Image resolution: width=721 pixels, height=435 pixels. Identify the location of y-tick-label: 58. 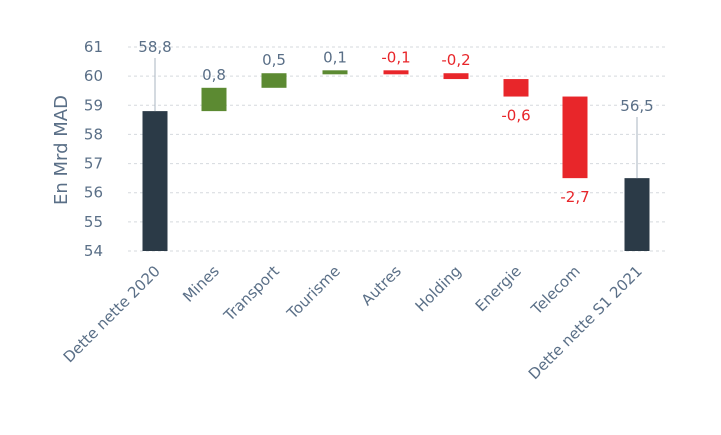
(93, 134).